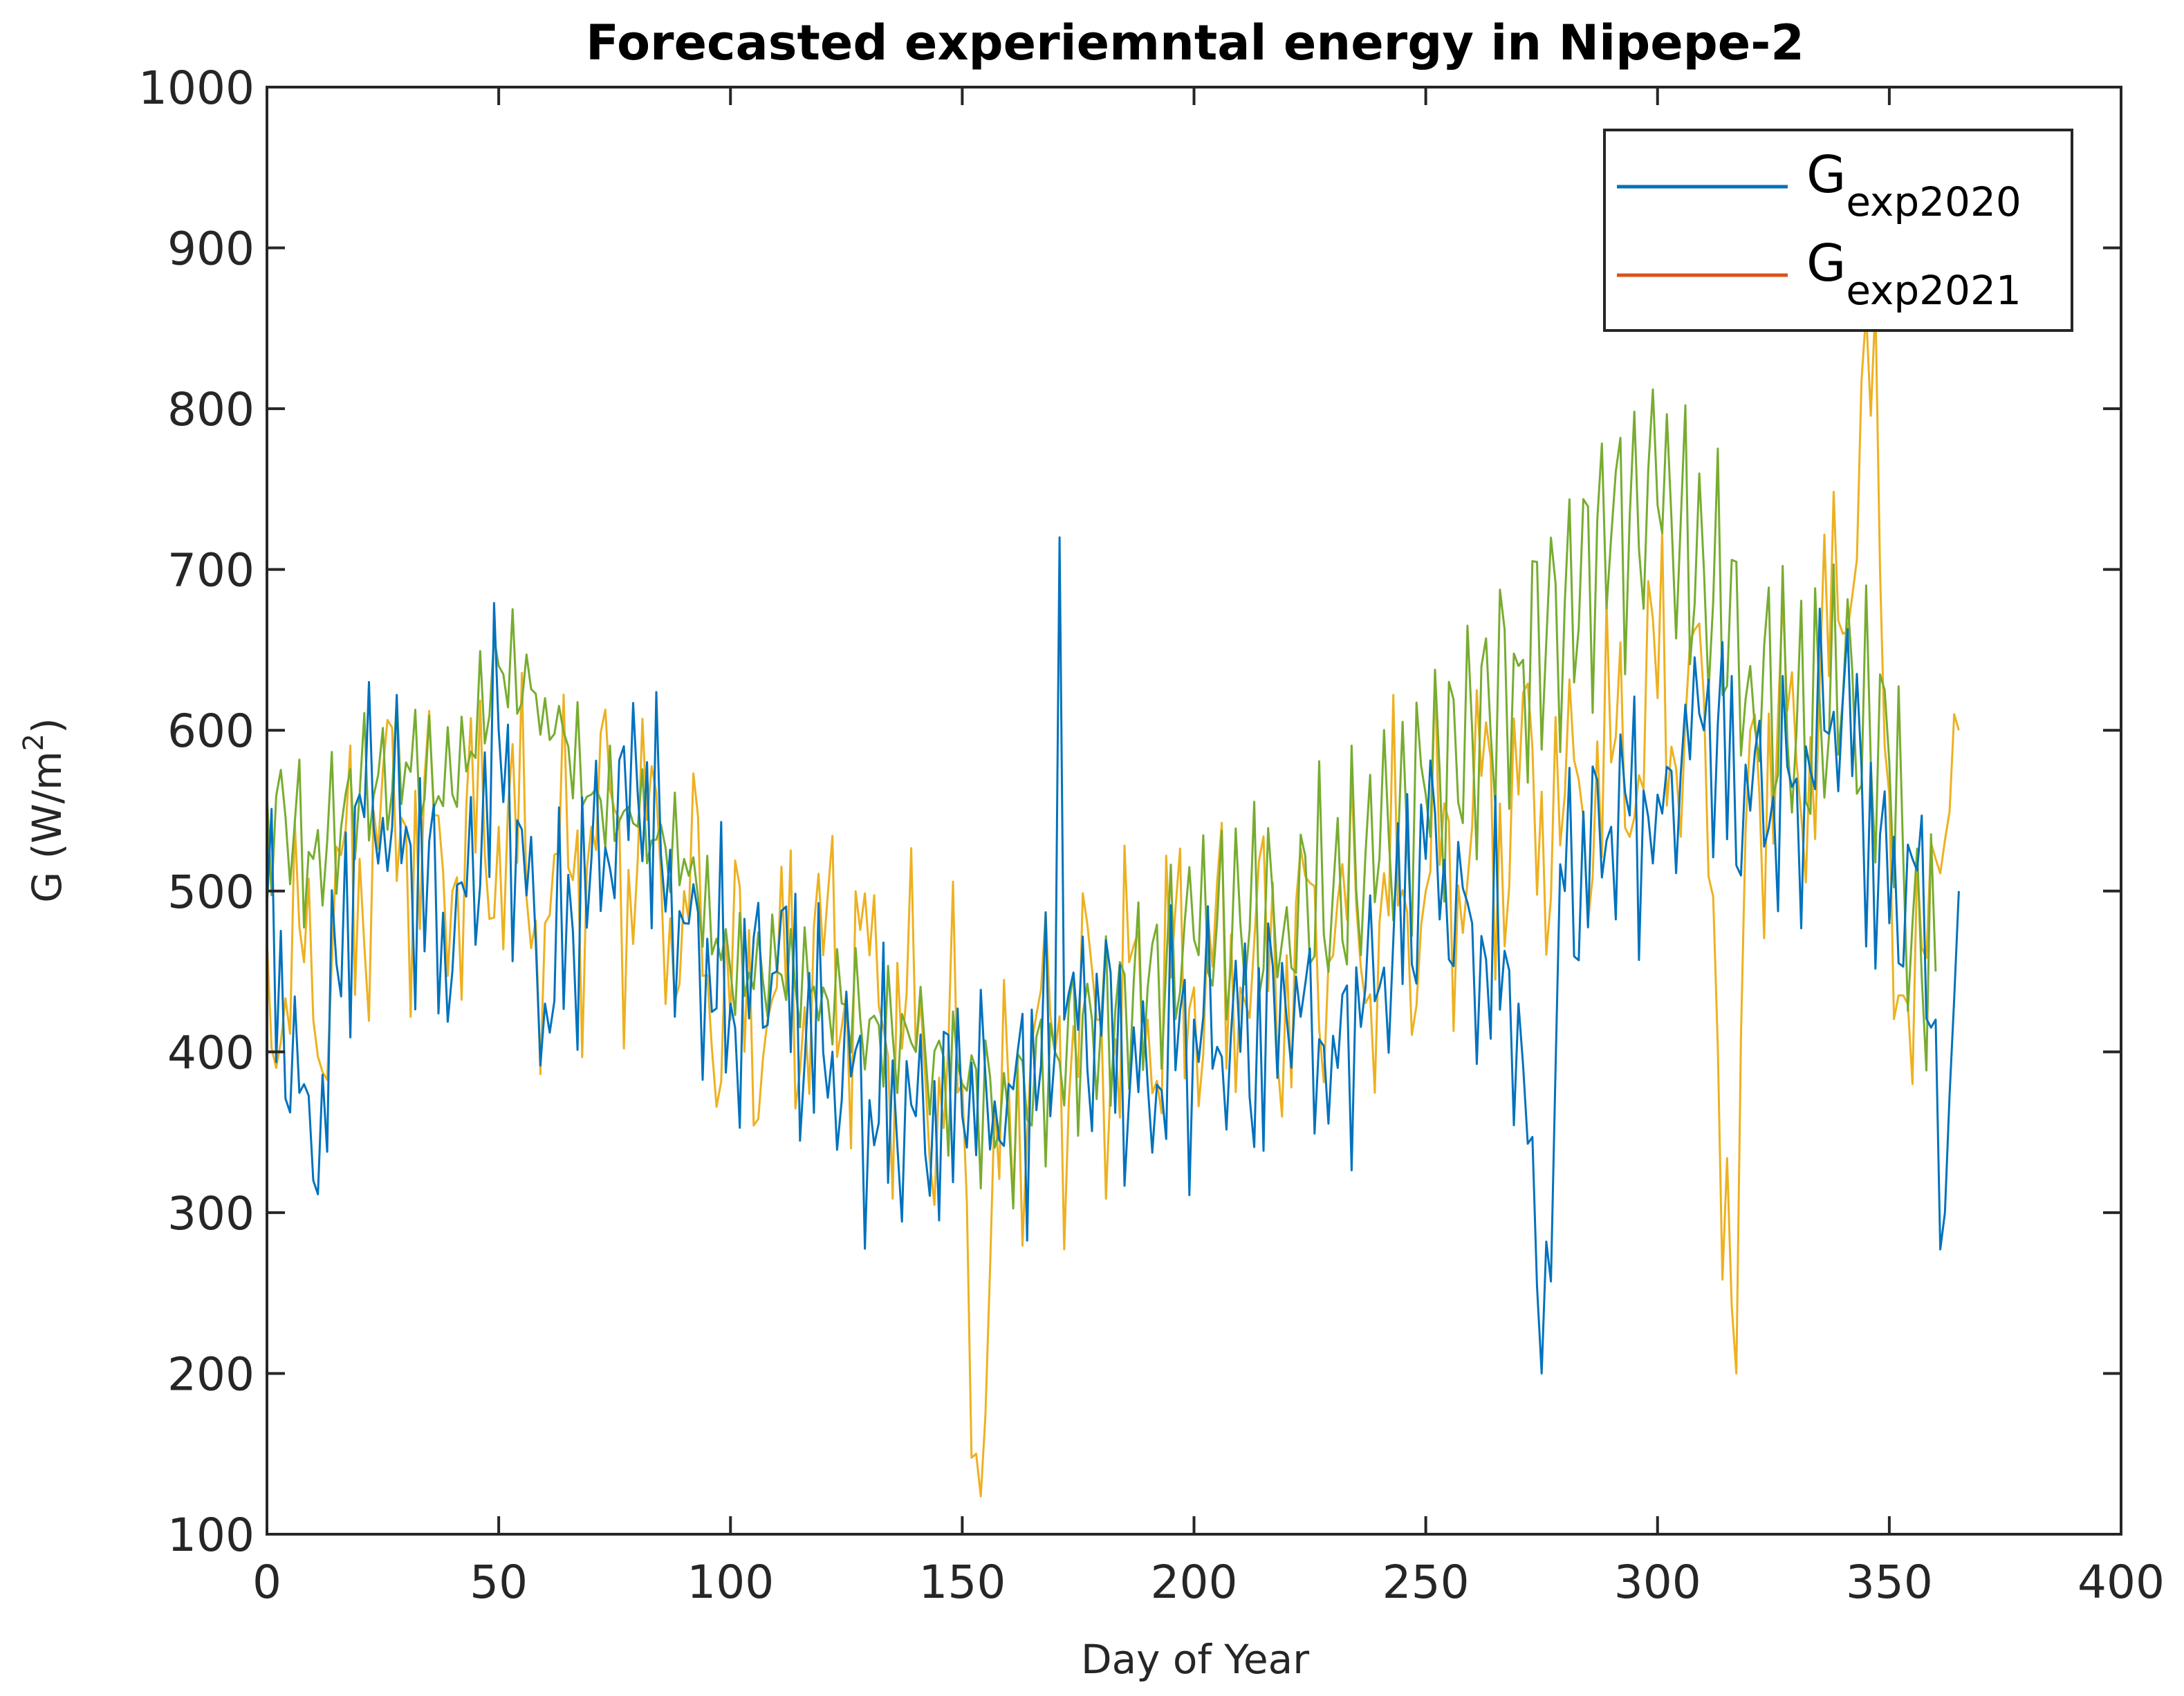  What do you see at coordinates (211, 1374) in the screenshot?
I see `y-tick-label: 200` at bounding box center [211, 1374].